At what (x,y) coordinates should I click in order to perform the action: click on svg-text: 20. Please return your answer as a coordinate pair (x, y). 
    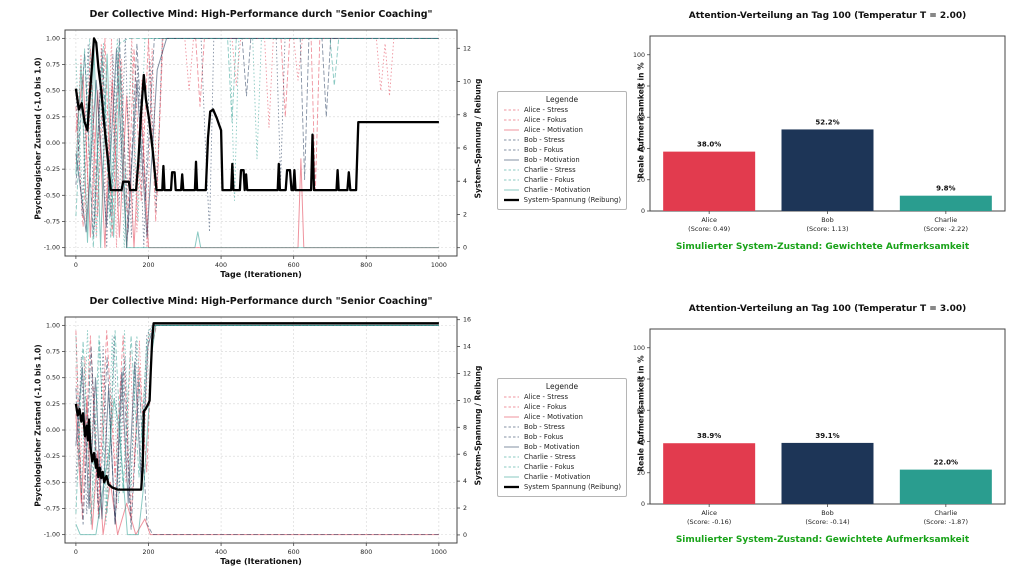
    Looking at the image, I should click on (641, 180).